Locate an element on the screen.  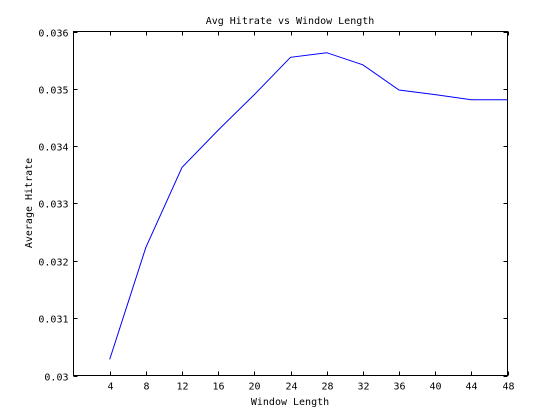
x-tick-label: 8 is located at coordinates (146, 387).